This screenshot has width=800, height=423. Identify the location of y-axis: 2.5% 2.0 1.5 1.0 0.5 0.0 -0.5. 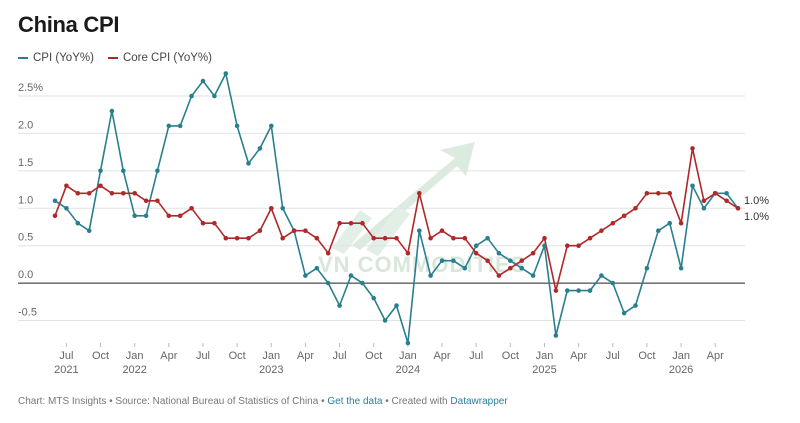
(30, 200).